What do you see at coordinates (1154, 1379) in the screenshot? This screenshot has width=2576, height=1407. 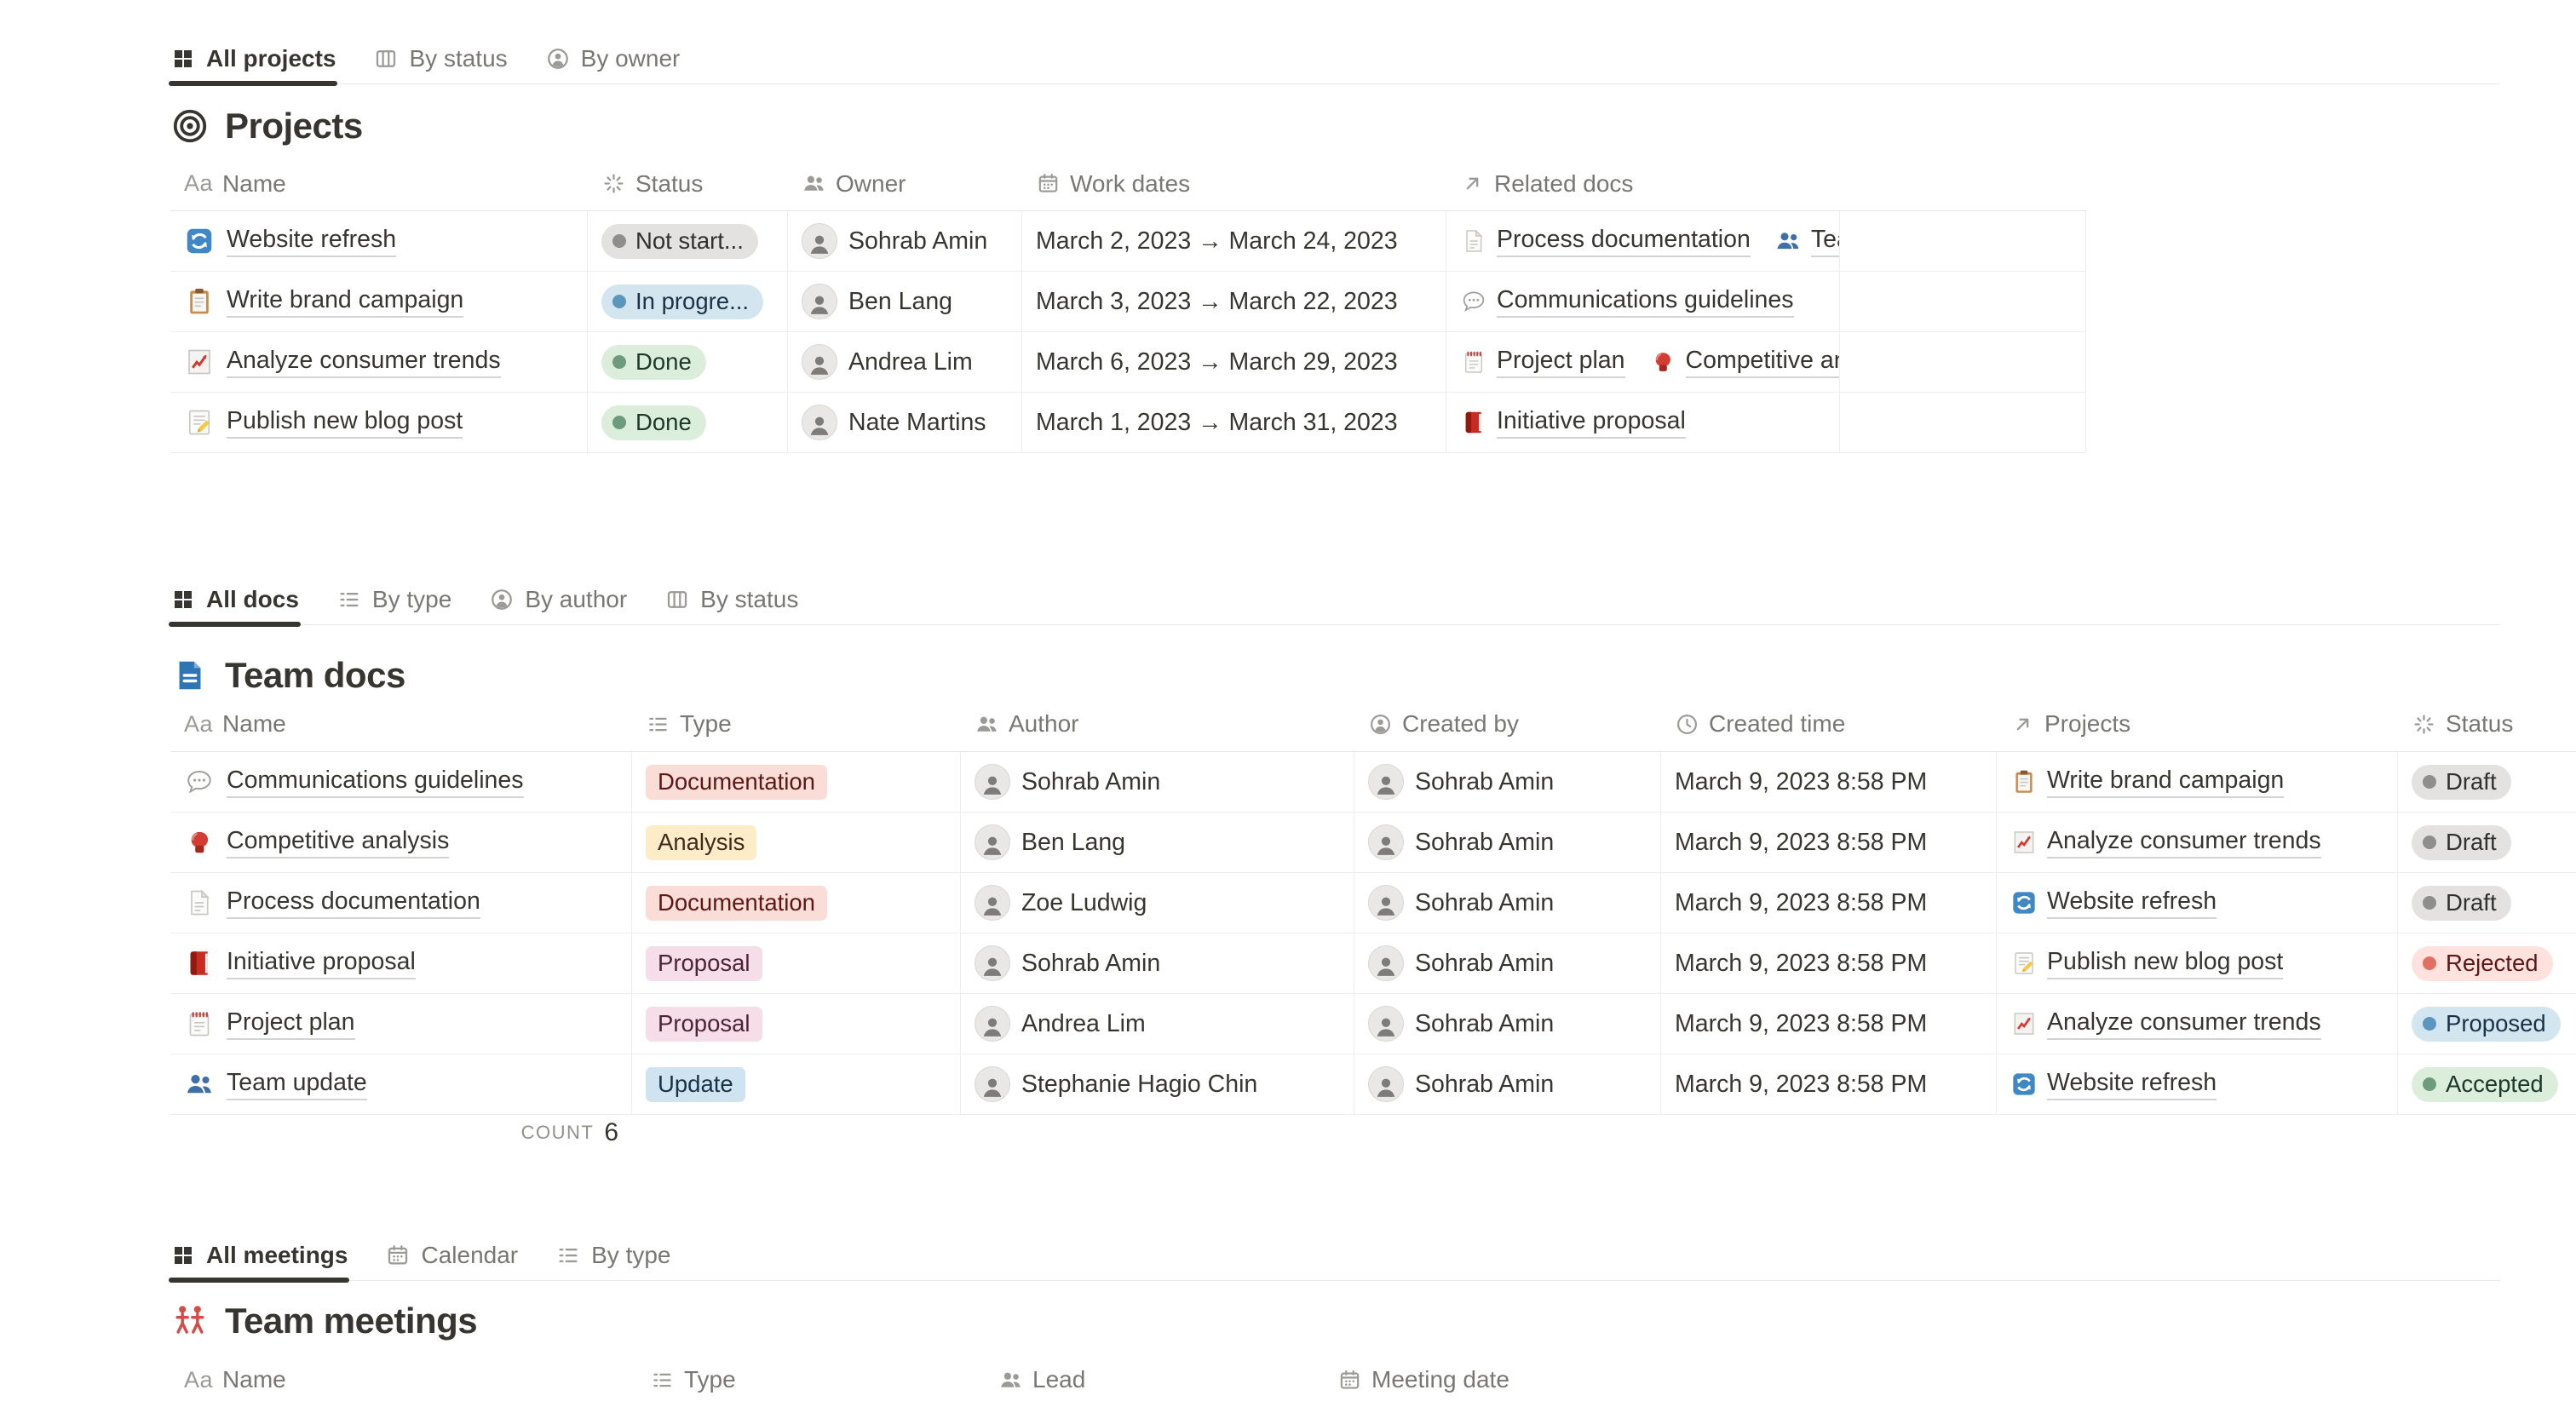 I see `column-header-lead: Lead` at bounding box center [1154, 1379].